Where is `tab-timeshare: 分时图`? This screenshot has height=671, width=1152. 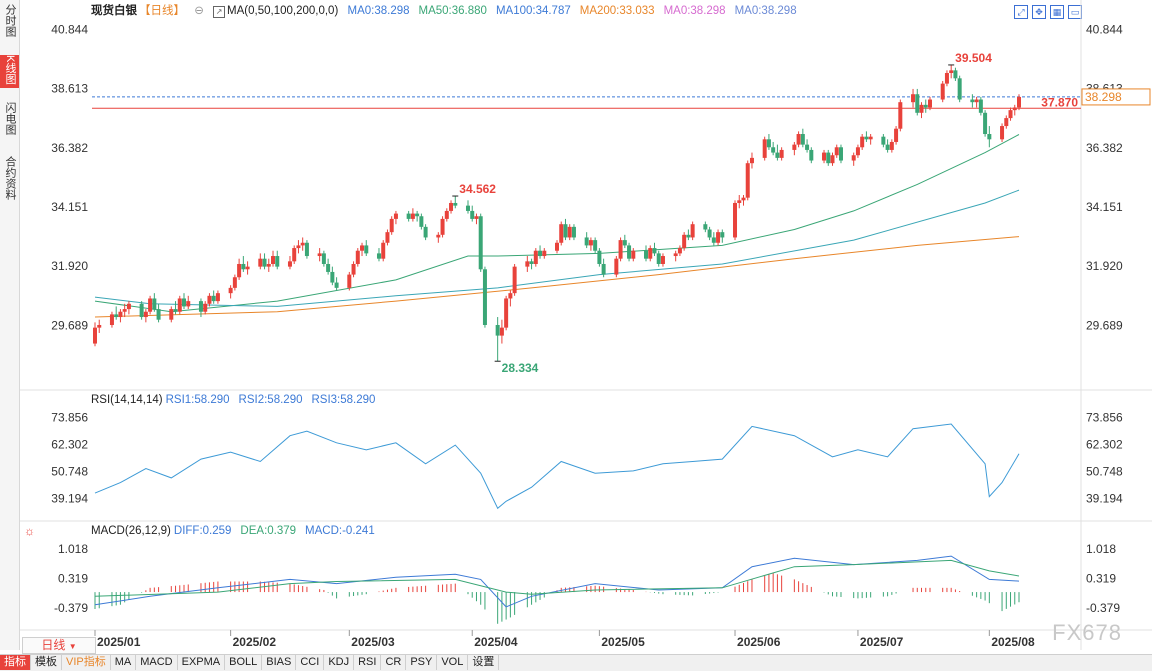
tab-timeshare: 分时图 is located at coordinates (9, 22).